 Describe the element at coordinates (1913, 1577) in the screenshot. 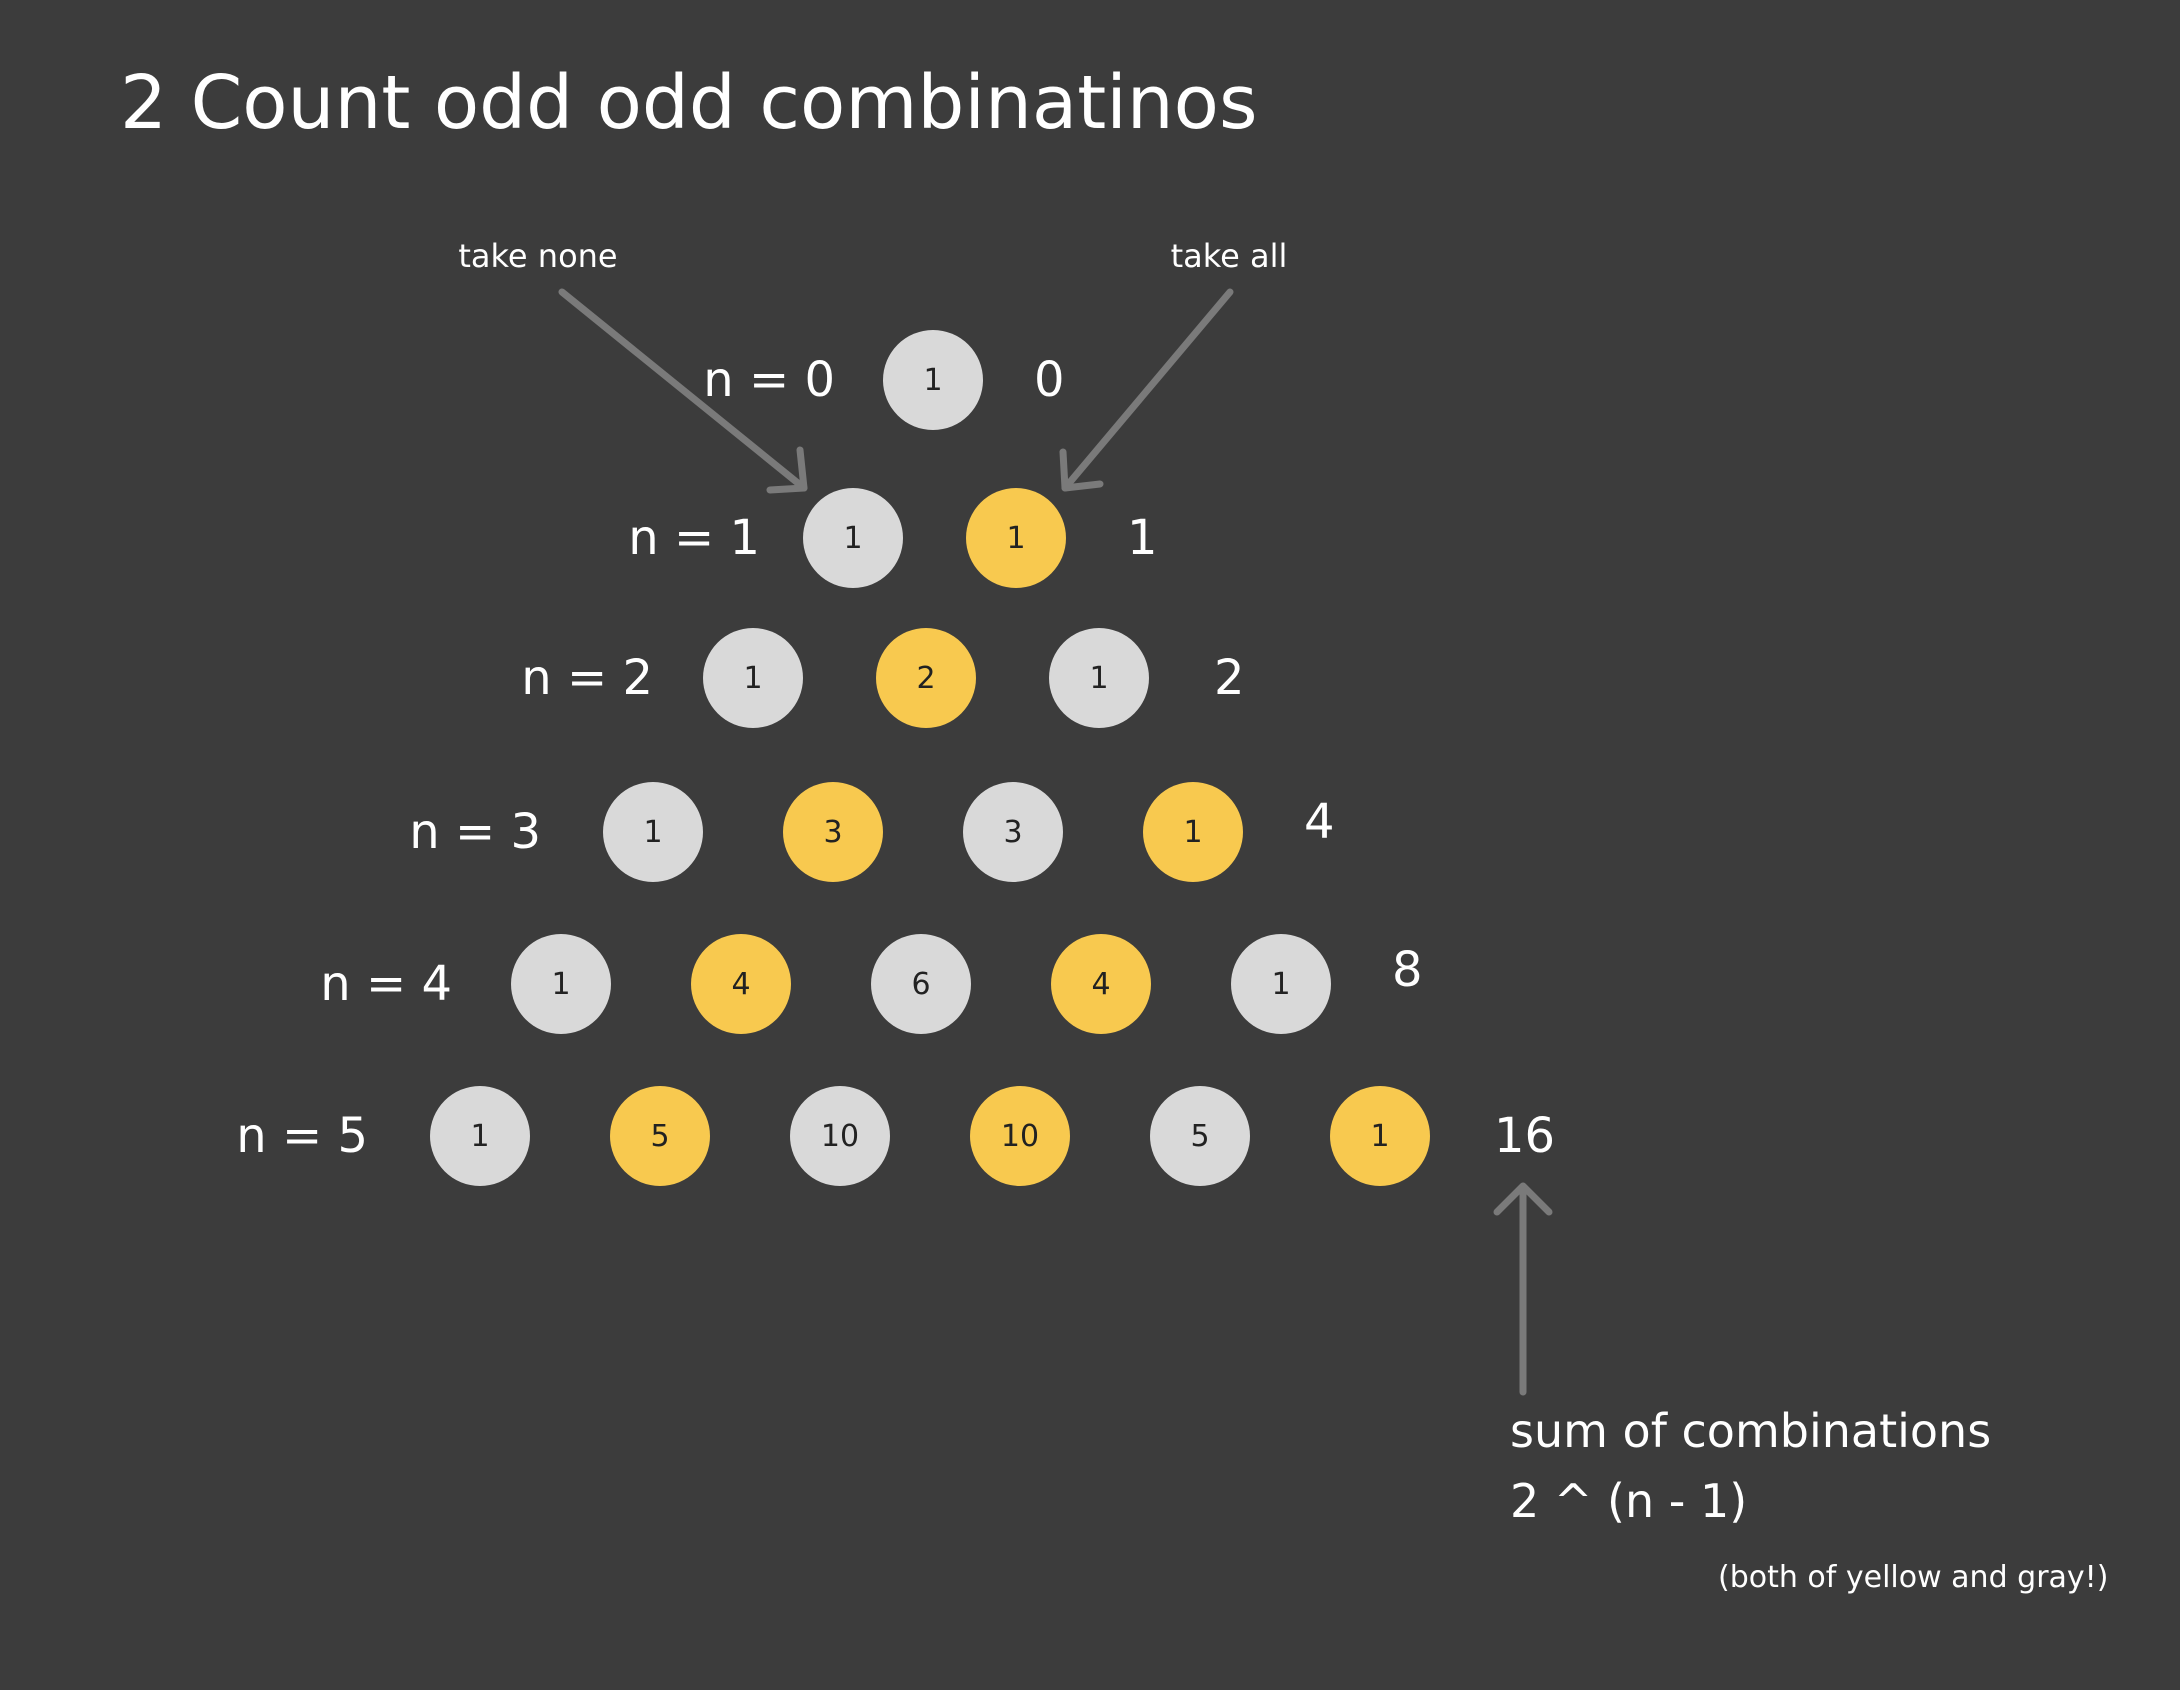

I see `sum-note-remark: (both of yellow and gray!)` at that location.